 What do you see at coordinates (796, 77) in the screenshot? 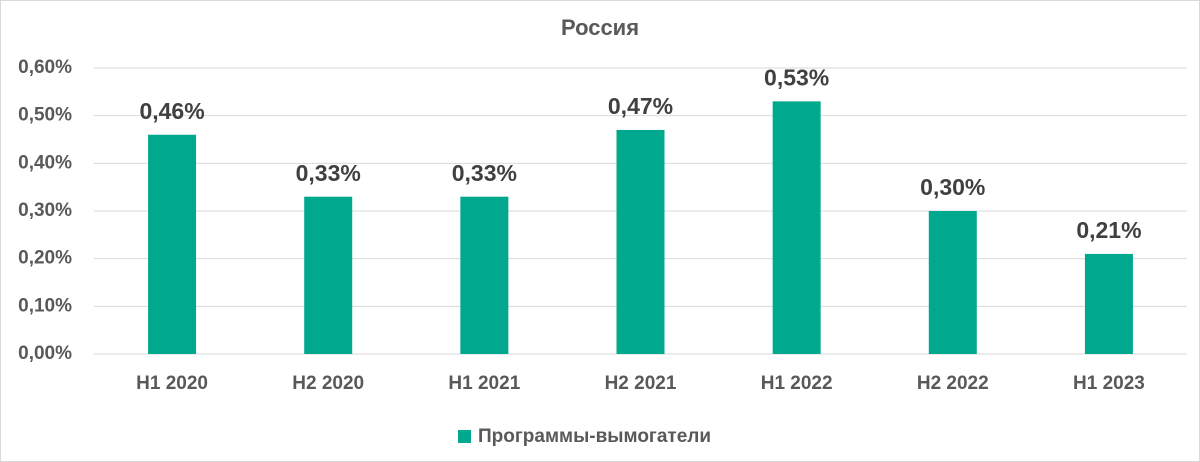
I see `data-label: 0,53%` at bounding box center [796, 77].